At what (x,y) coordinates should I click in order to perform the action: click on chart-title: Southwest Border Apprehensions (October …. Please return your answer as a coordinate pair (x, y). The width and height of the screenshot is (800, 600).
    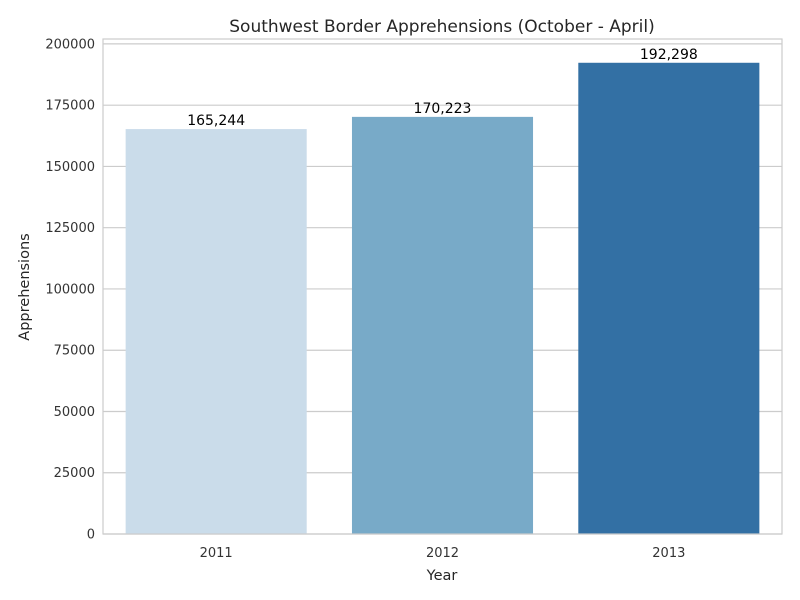
    Looking at the image, I should click on (442, 27).